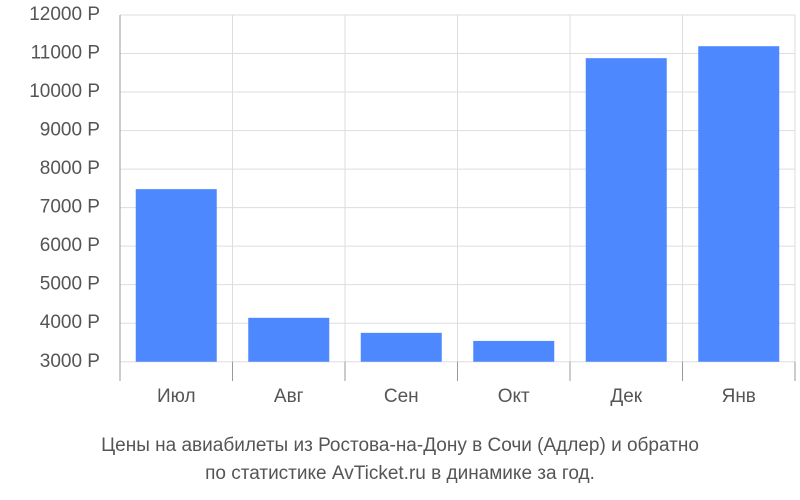 The height and width of the screenshot is (500, 800). I want to click on x-tick-label: Июл, so click(176, 396).